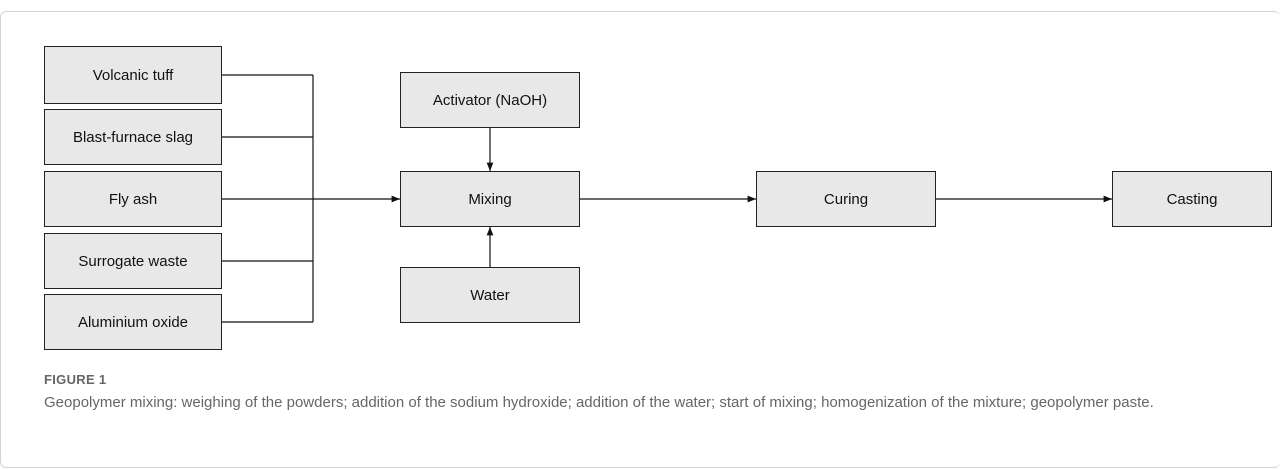 This screenshot has width=1282, height=470. I want to click on node: Fly ash, so click(133, 199).